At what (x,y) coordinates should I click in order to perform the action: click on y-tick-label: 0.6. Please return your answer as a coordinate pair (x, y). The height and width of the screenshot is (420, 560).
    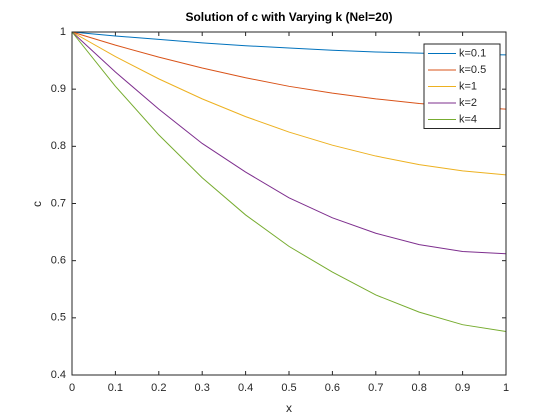
    Looking at the image, I should click on (58, 261).